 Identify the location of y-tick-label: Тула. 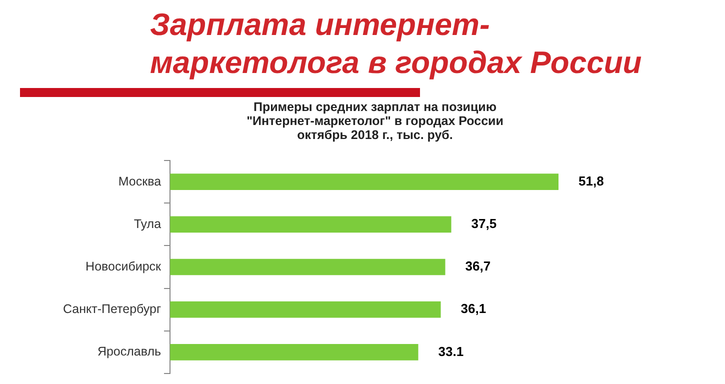
(148, 223).